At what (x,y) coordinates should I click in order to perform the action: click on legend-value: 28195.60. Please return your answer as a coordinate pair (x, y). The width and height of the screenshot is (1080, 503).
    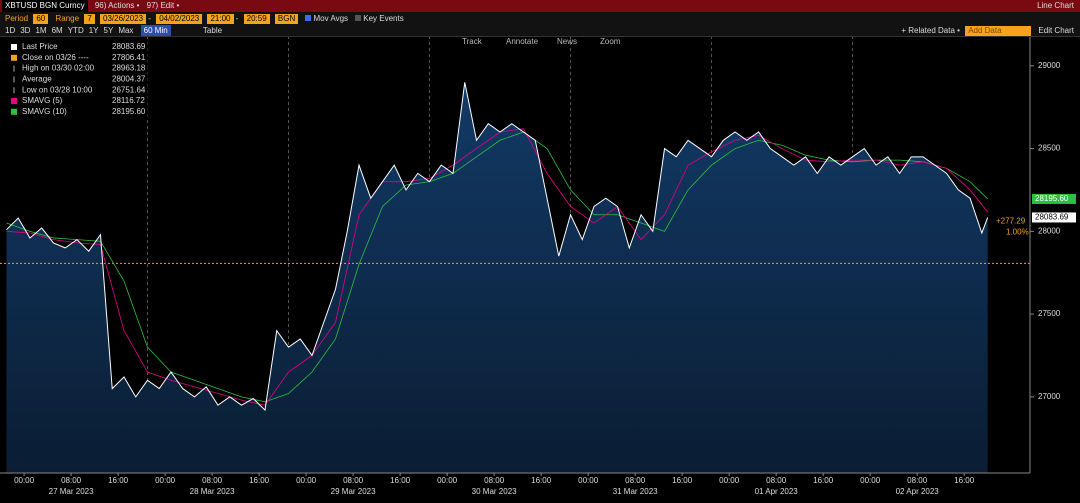
    Looking at the image, I should click on (129, 111).